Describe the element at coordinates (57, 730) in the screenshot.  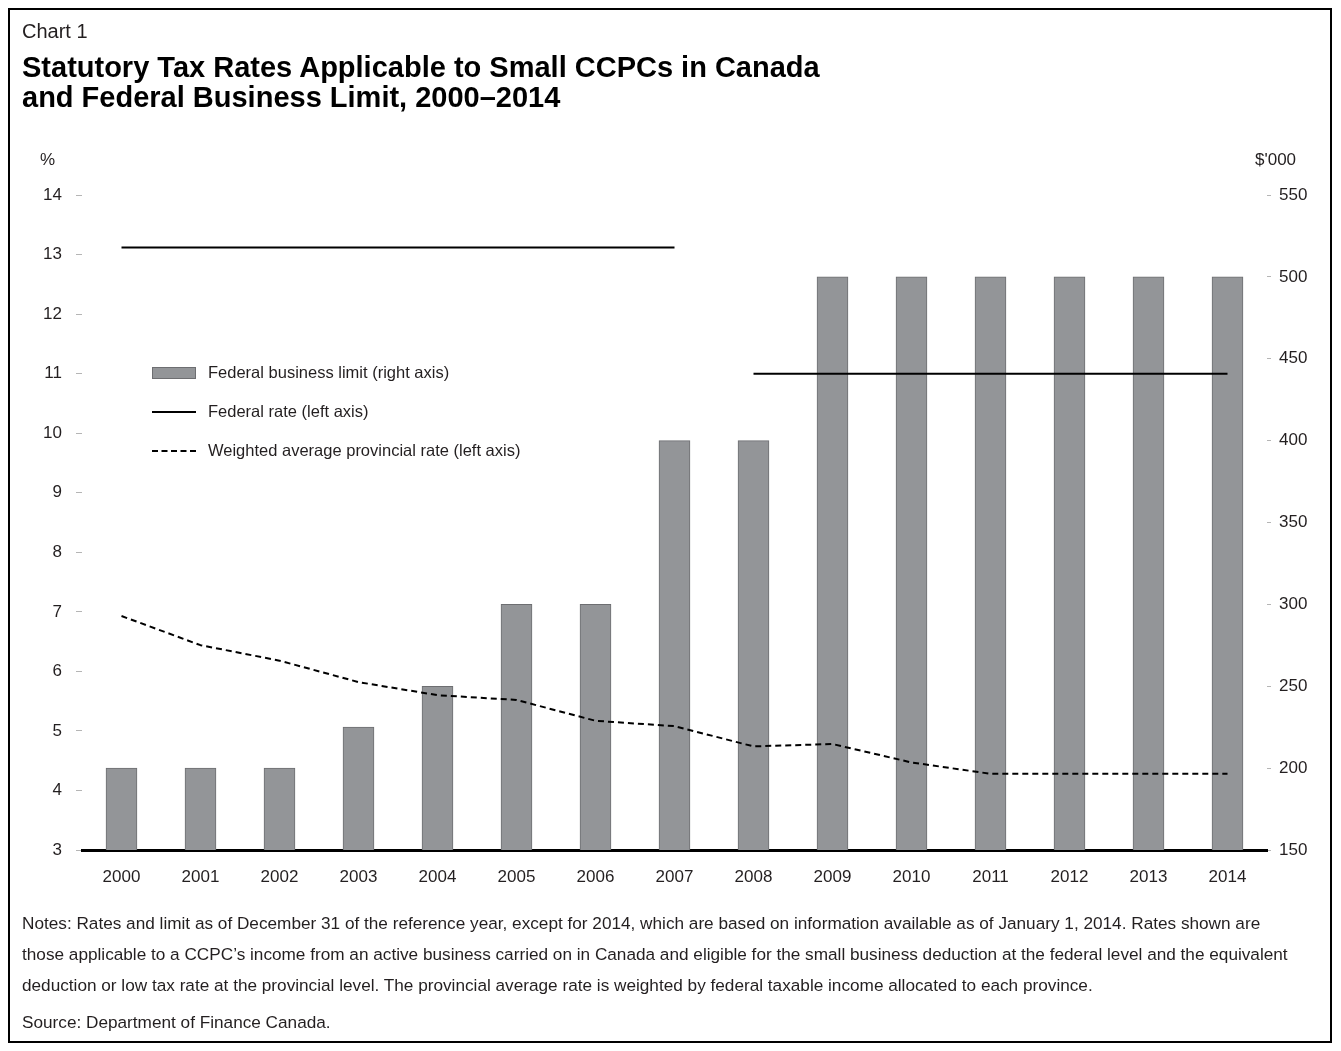
I see `y-tick-label: 5` at that location.